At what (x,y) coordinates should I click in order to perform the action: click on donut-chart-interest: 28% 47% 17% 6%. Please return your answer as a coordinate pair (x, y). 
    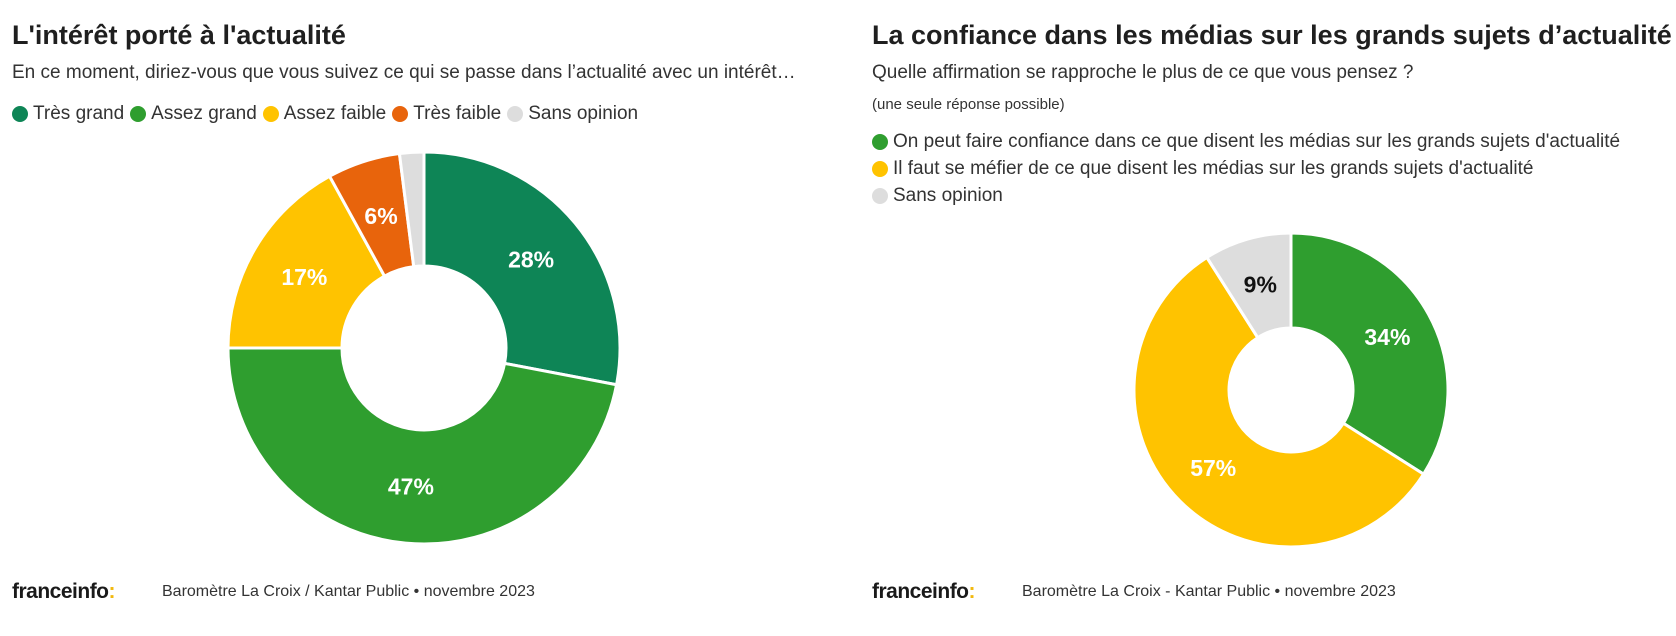
    Looking at the image, I should click on (424, 348).